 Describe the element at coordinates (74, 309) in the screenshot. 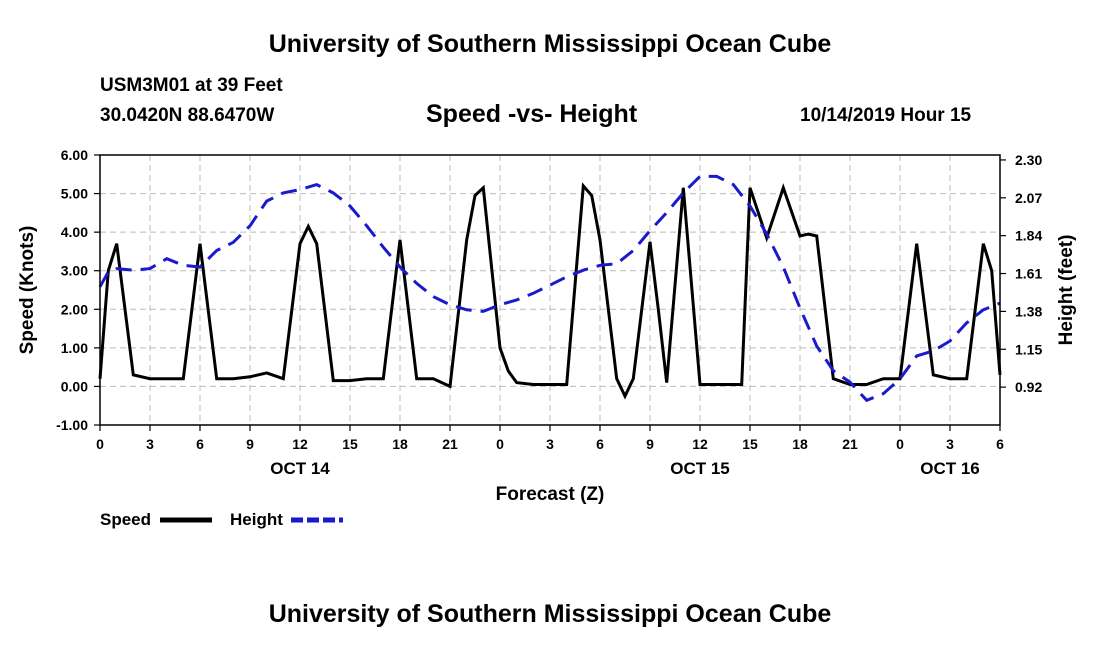

I see `y-tick-label-left: 2.00` at that location.